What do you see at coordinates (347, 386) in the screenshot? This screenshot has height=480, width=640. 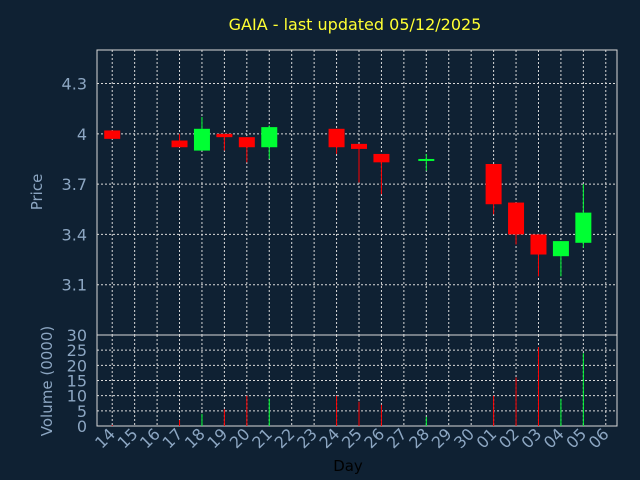 I see `volume-bar-series` at bounding box center [347, 386].